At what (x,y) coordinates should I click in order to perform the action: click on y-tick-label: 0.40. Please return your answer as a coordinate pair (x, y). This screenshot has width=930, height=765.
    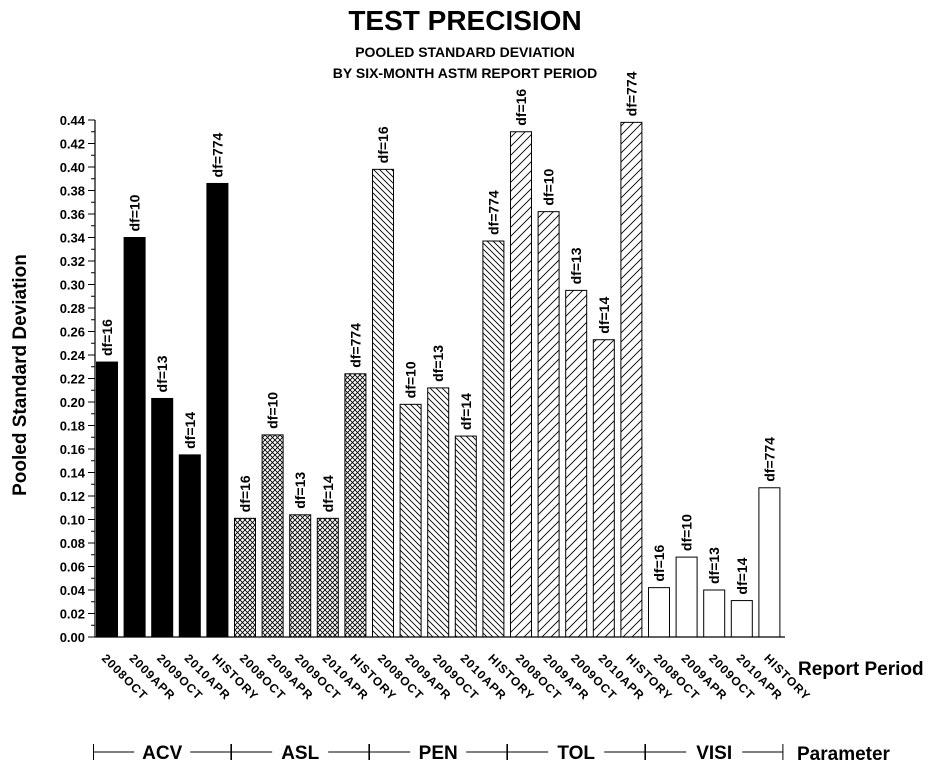
    Looking at the image, I should click on (72, 167).